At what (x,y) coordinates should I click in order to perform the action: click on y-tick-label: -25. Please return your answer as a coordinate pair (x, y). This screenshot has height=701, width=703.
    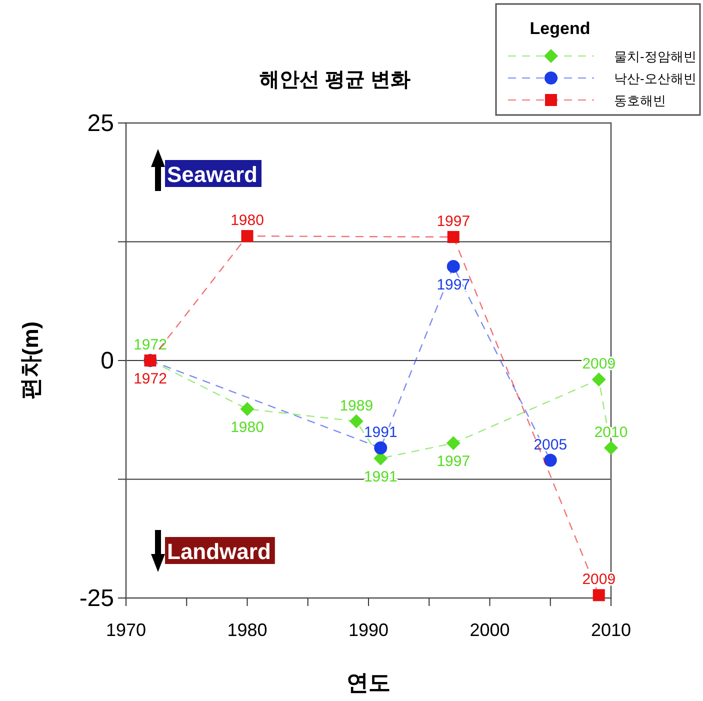
    Looking at the image, I should click on (96, 598).